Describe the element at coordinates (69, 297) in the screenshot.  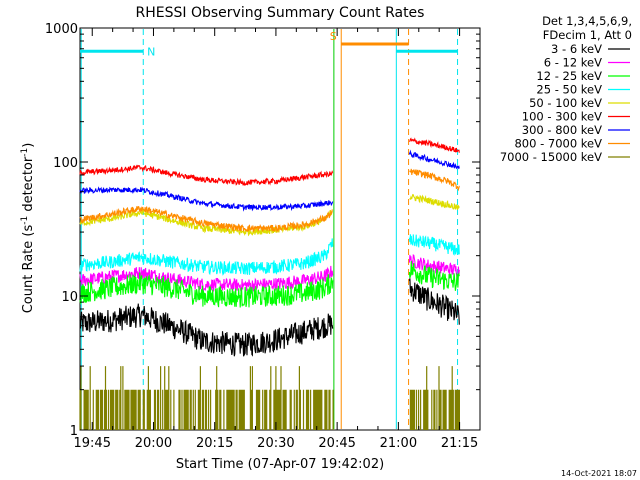
I see `y-tick-label-2: 10` at that location.